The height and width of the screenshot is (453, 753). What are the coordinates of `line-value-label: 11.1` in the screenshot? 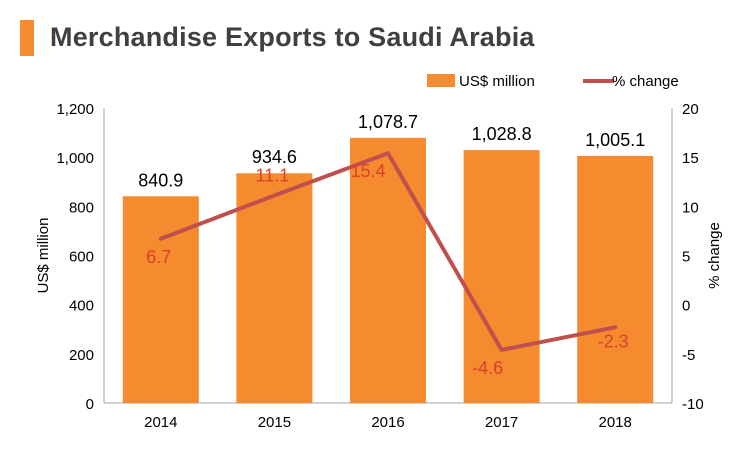 It's located at (273, 176).